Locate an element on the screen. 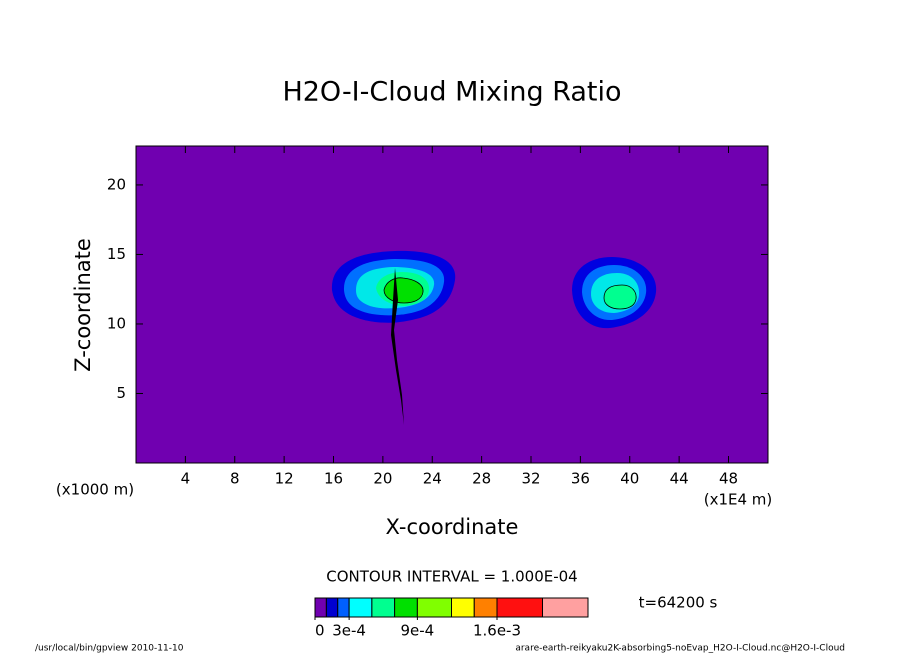 The width and height of the screenshot is (904, 654). colorbar-tick-label: 1.6e-3 is located at coordinates (497, 631).